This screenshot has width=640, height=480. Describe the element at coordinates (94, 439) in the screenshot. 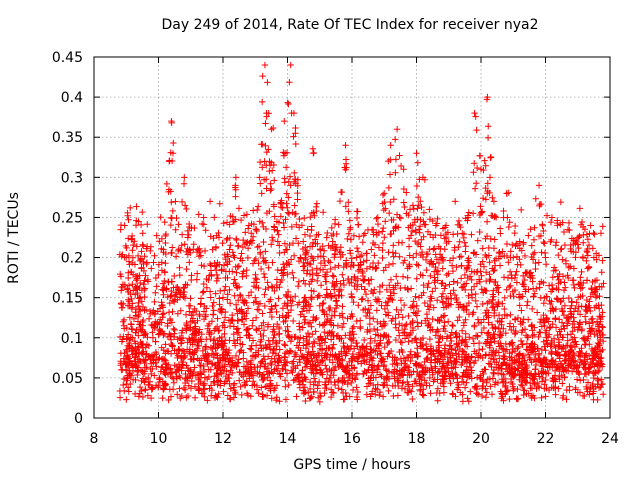

I see `x-tick-label: 8` at that location.